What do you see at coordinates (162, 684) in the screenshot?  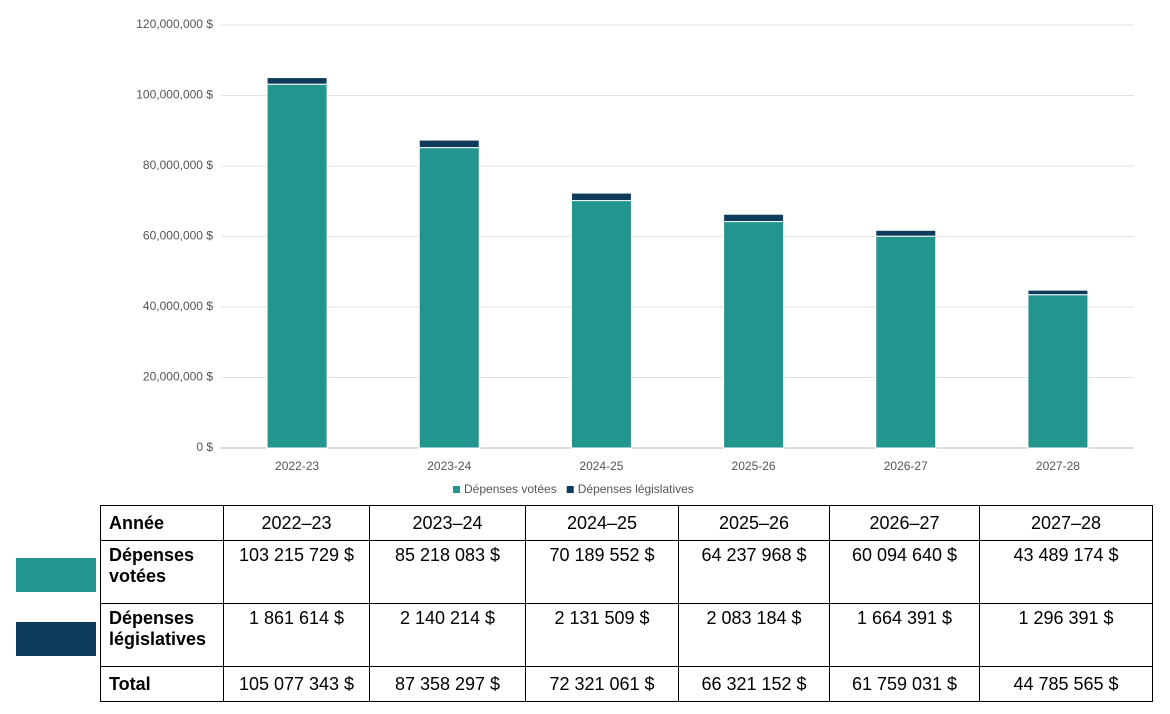 I see `table-cell: Total` at bounding box center [162, 684].